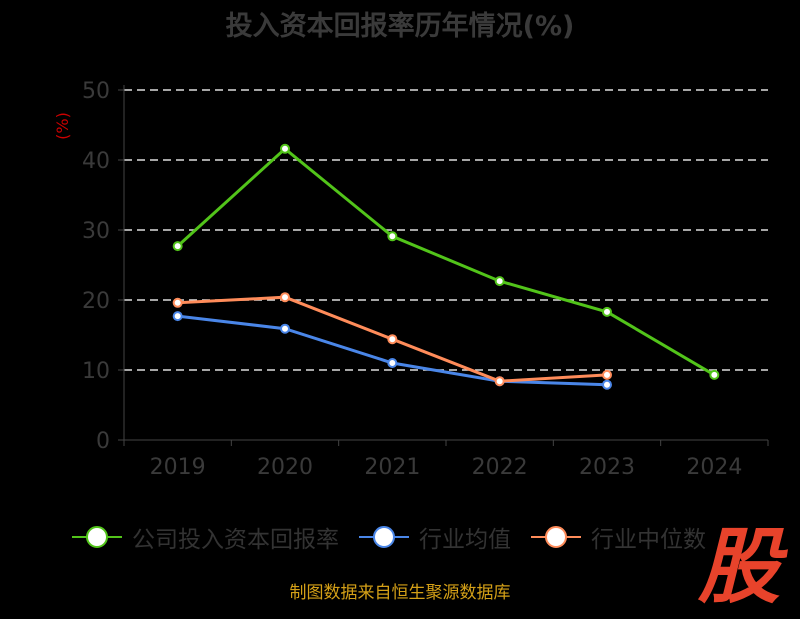 This screenshot has width=800, height=619. Describe the element at coordinates (607, 467) in the screenshot. I see `x-tick-label: 2023` at that location.